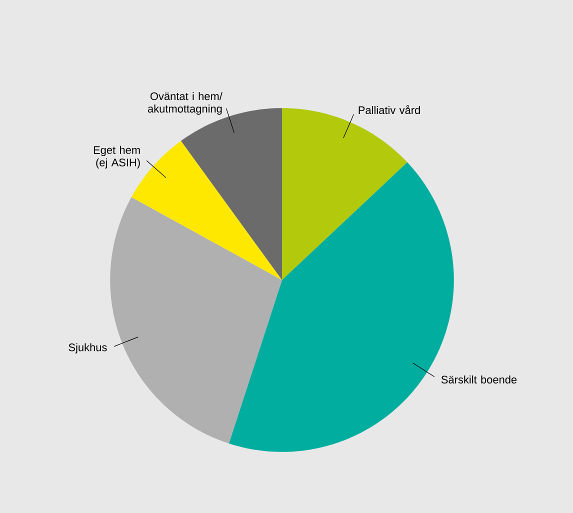  I want to click on slice-label: Palliativ vård, so click(389, 109).